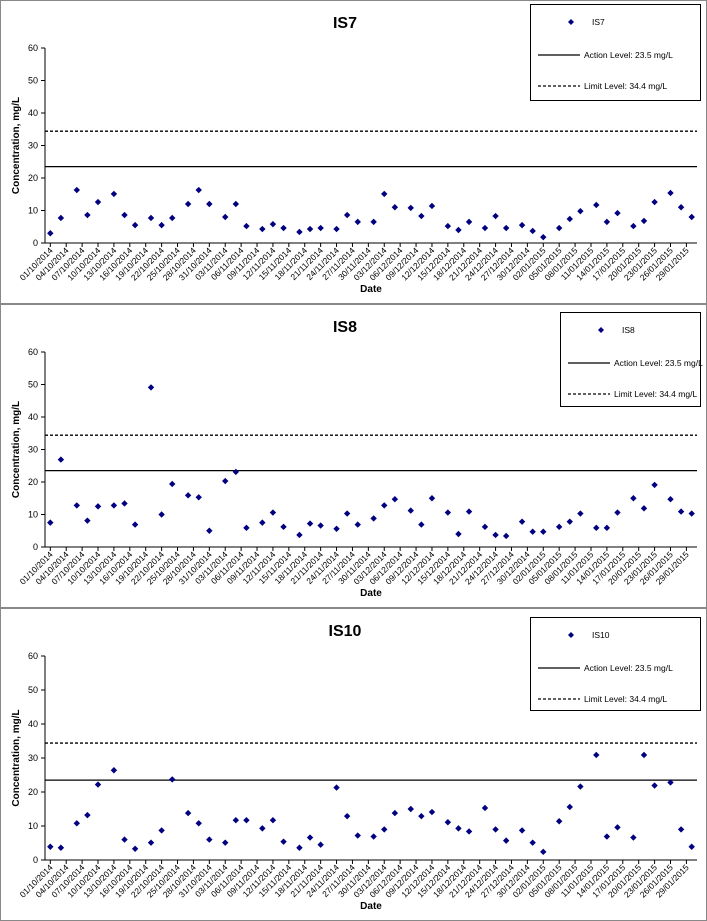 The height and width of the screenshot is (921, 707). What do you see at coordinates (33, 48) in the screenshot?
I see `y-tick-label: 60` at bounding box center [33, 48].